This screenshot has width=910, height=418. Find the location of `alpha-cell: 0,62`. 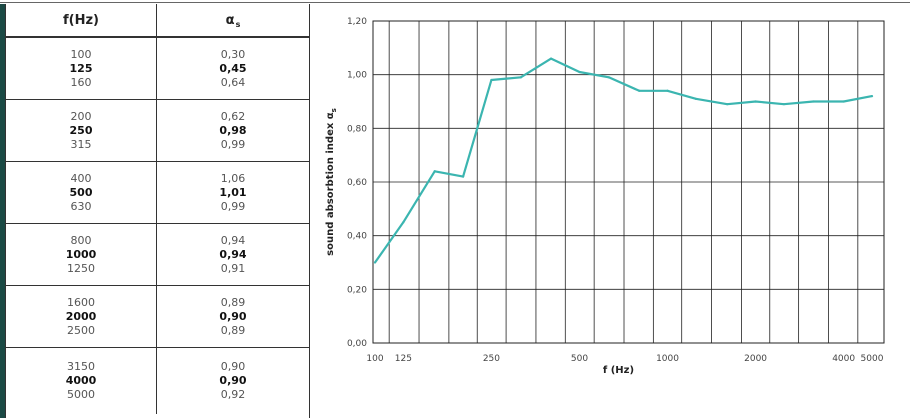

alpha-cell: 0,62 is located at coordinates (233, 116).